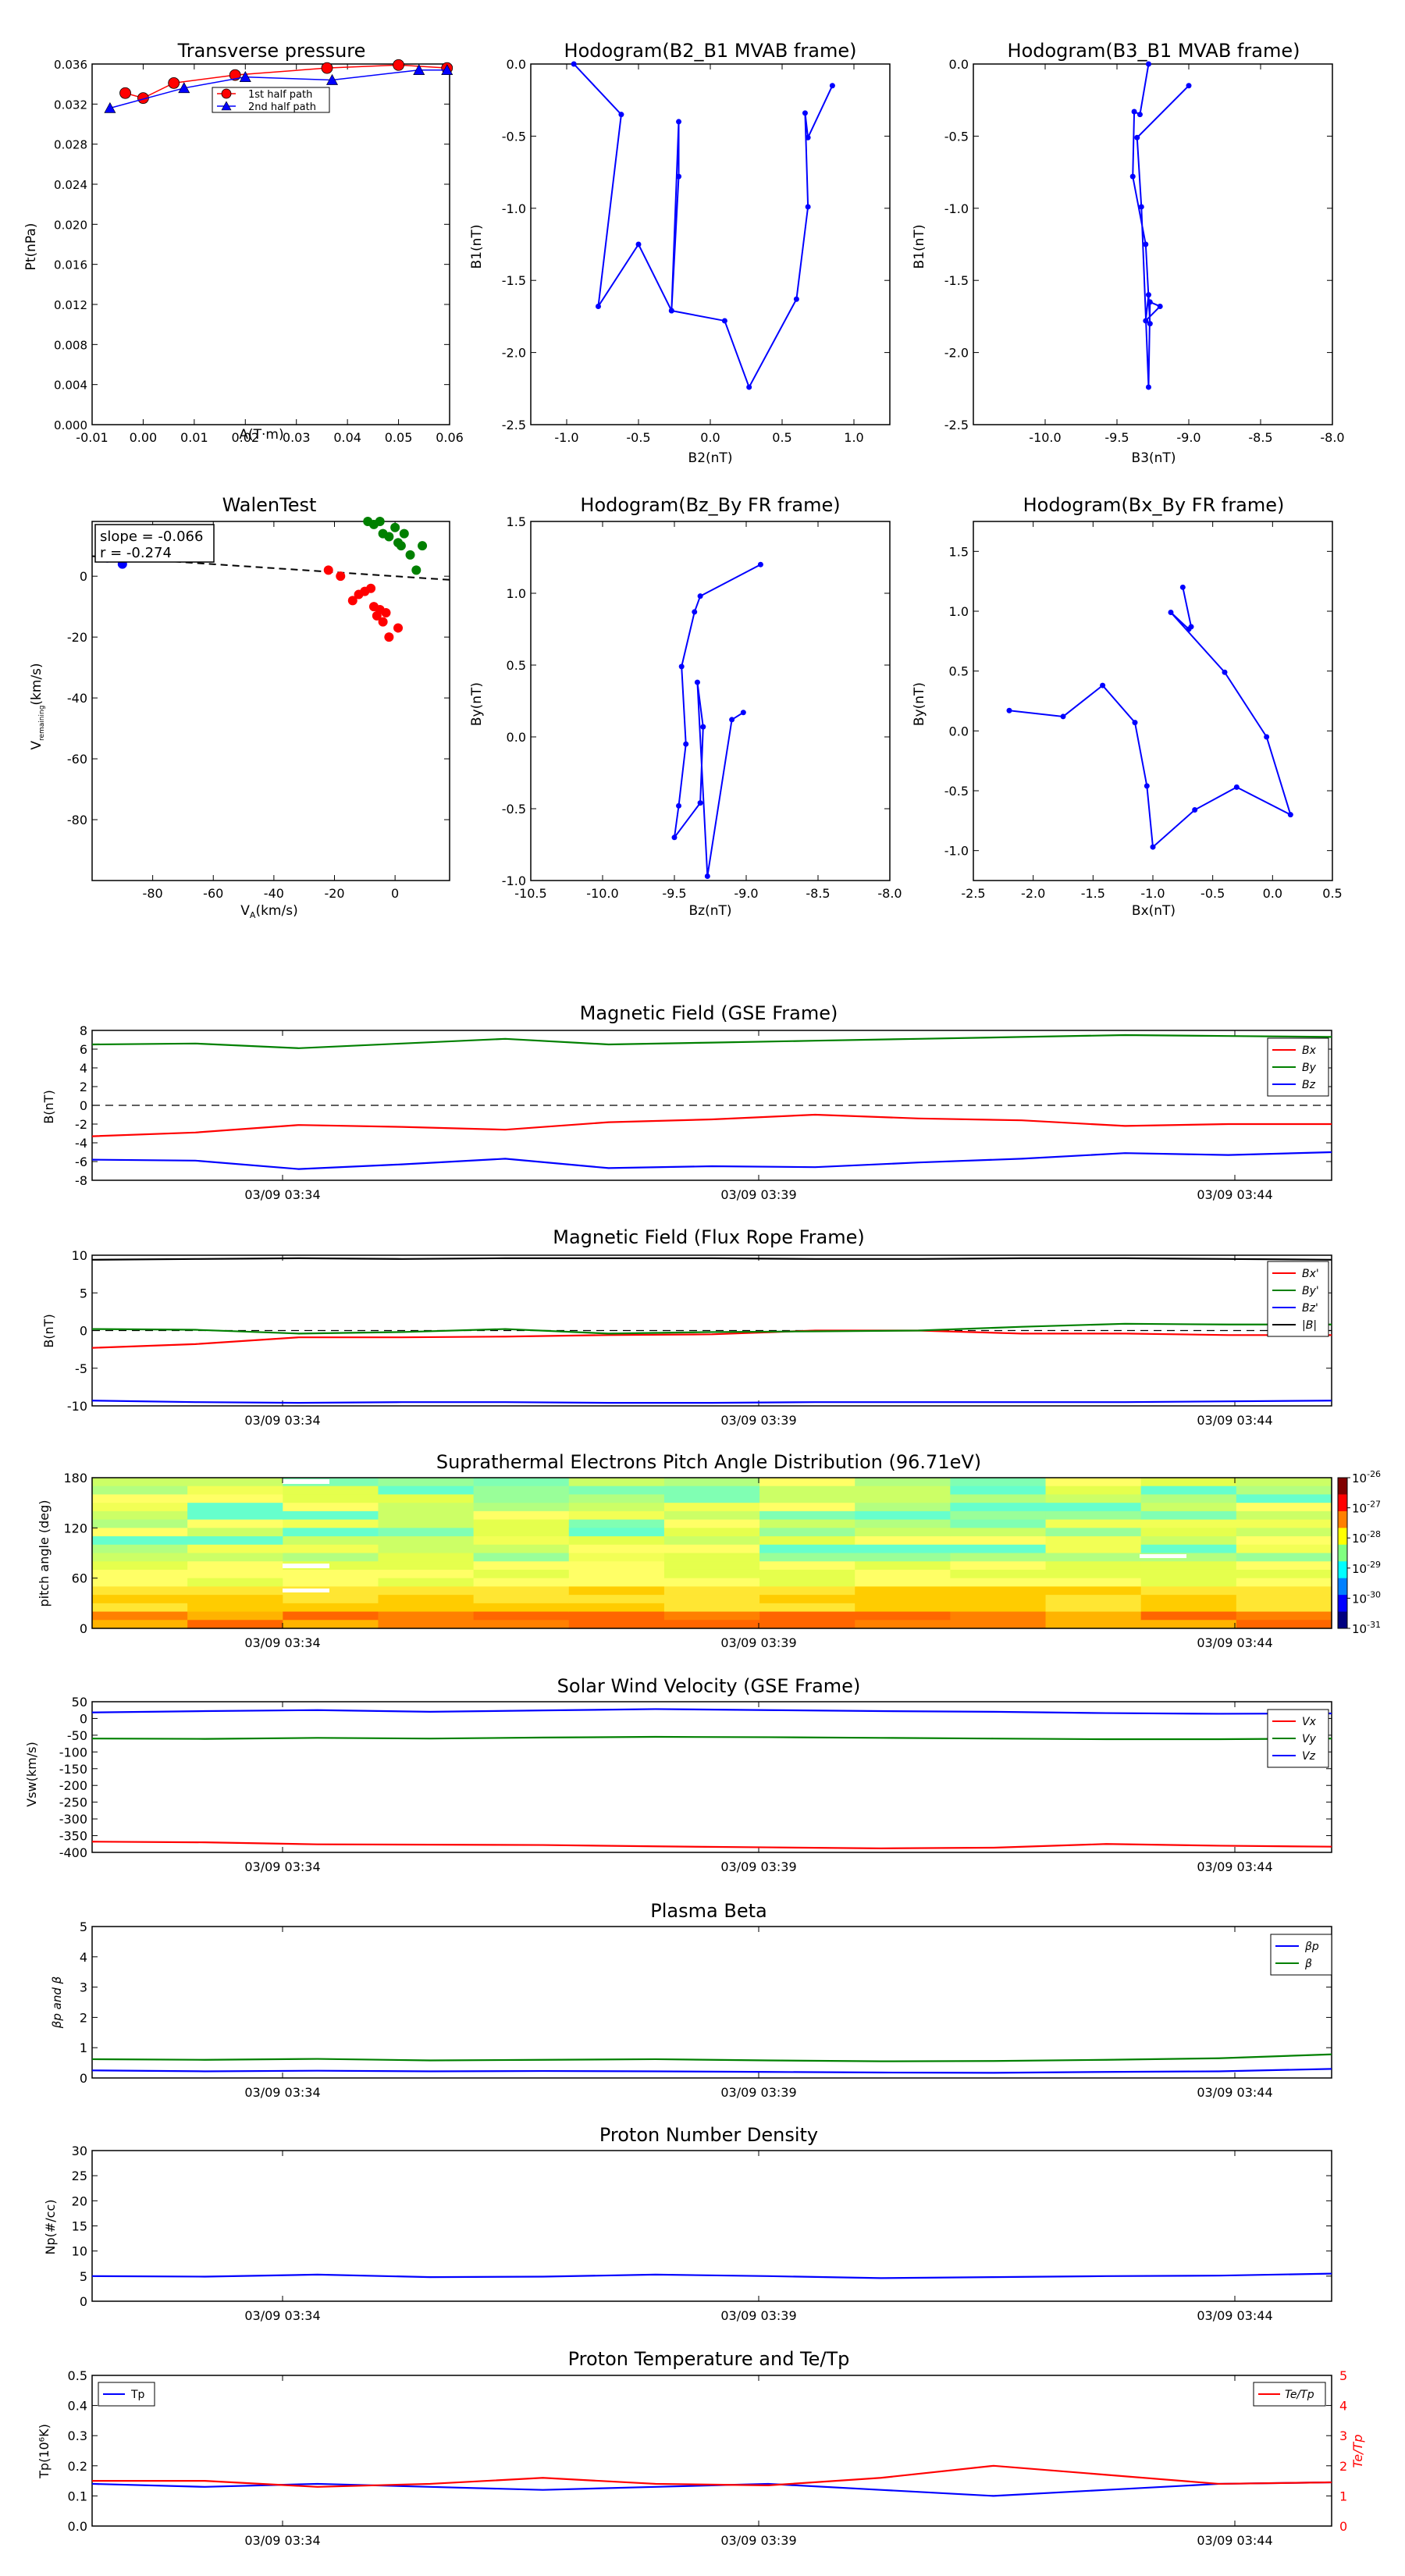 The width and height of the screenshot is (1405, 2576). Describe the element at coordinates (1154, 911) in the screenshot. I see `hodo-bxby-xlabel: Bx(nT)` at that location.